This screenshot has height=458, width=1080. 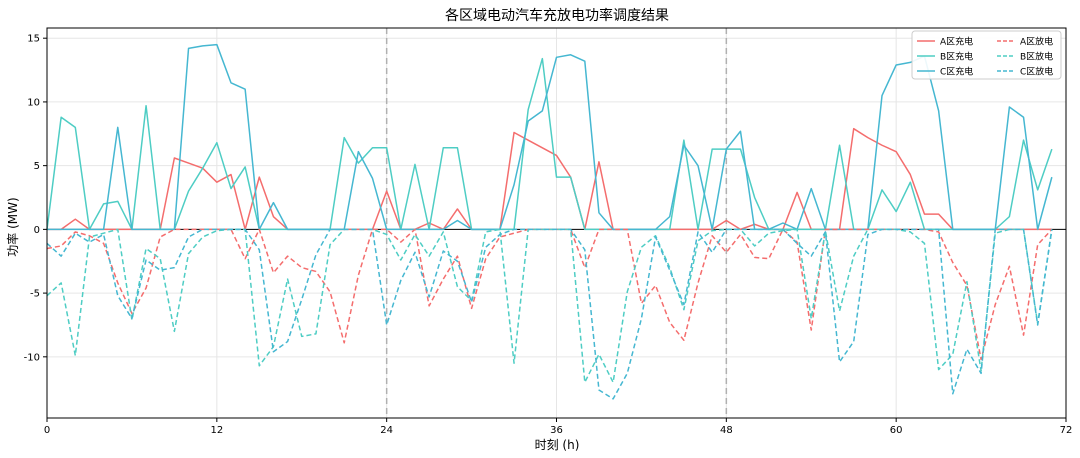 What do you see at coordinates (386, 430) in the screenshot?
I see `x-tick-label: 24` at bounding box center [386, 430].